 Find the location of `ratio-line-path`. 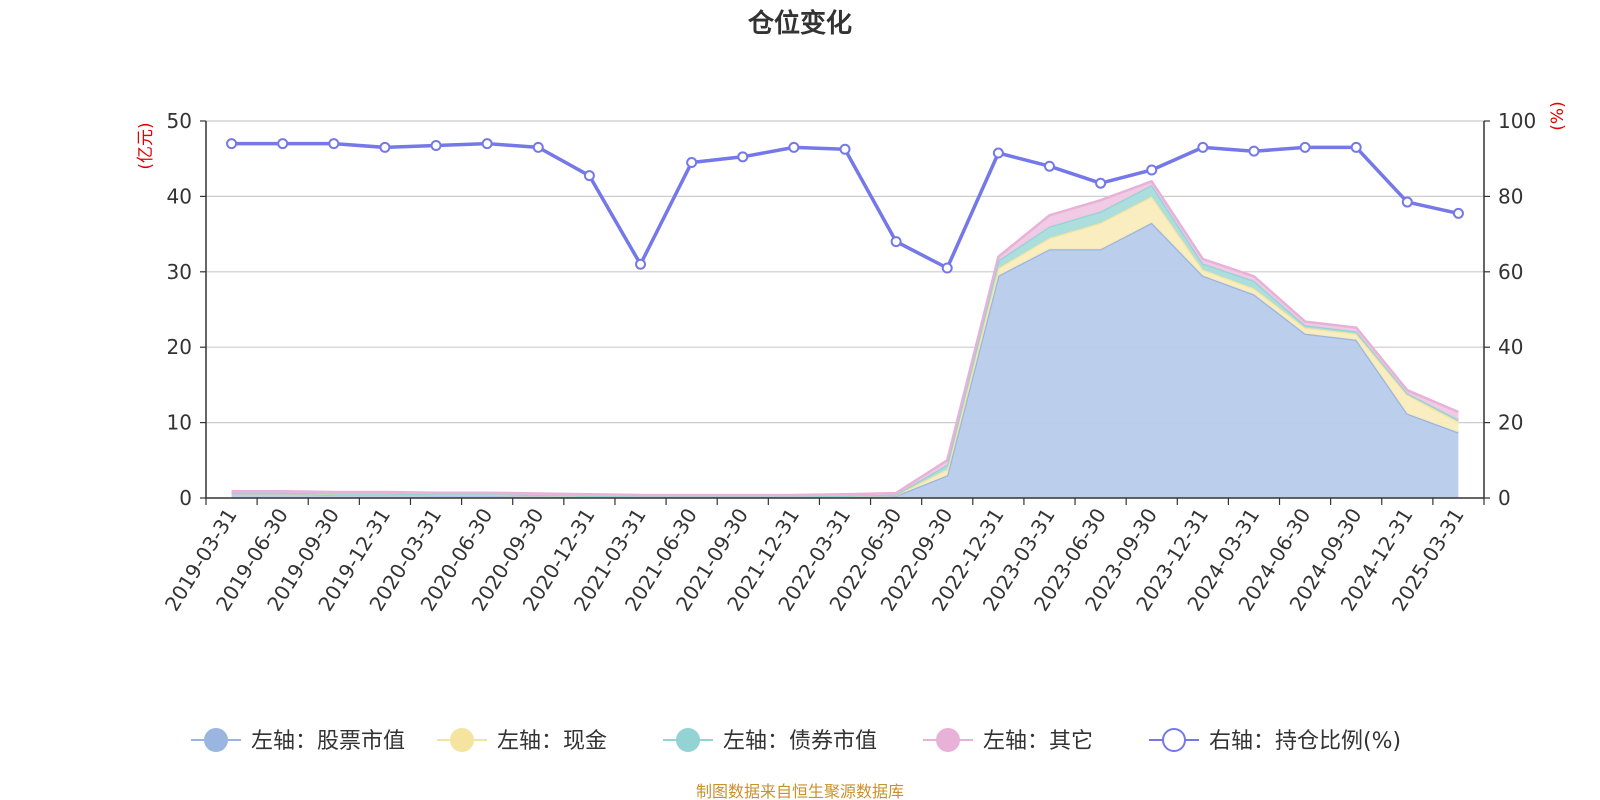

ratio-line-path is located at coordinates (845, 205).